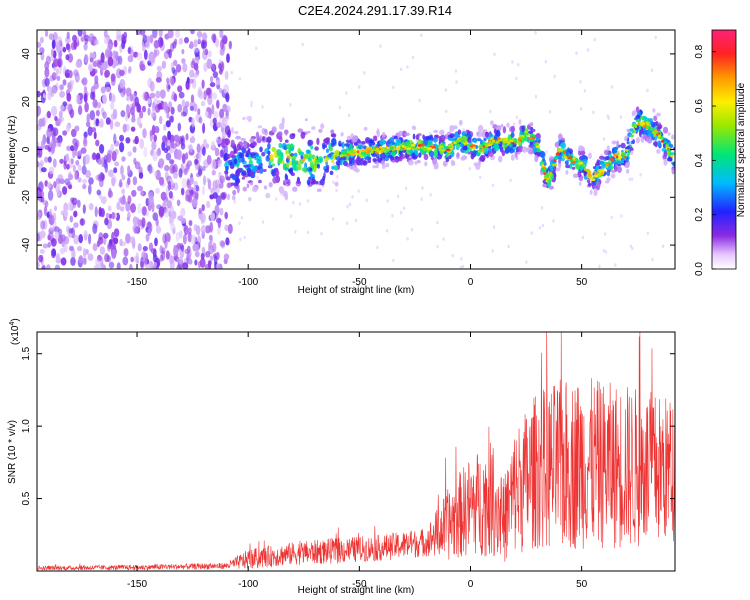 This screenshot has height=600, width=750. I want to click on bottom-x-tick-label: 0, so click(471, 584).